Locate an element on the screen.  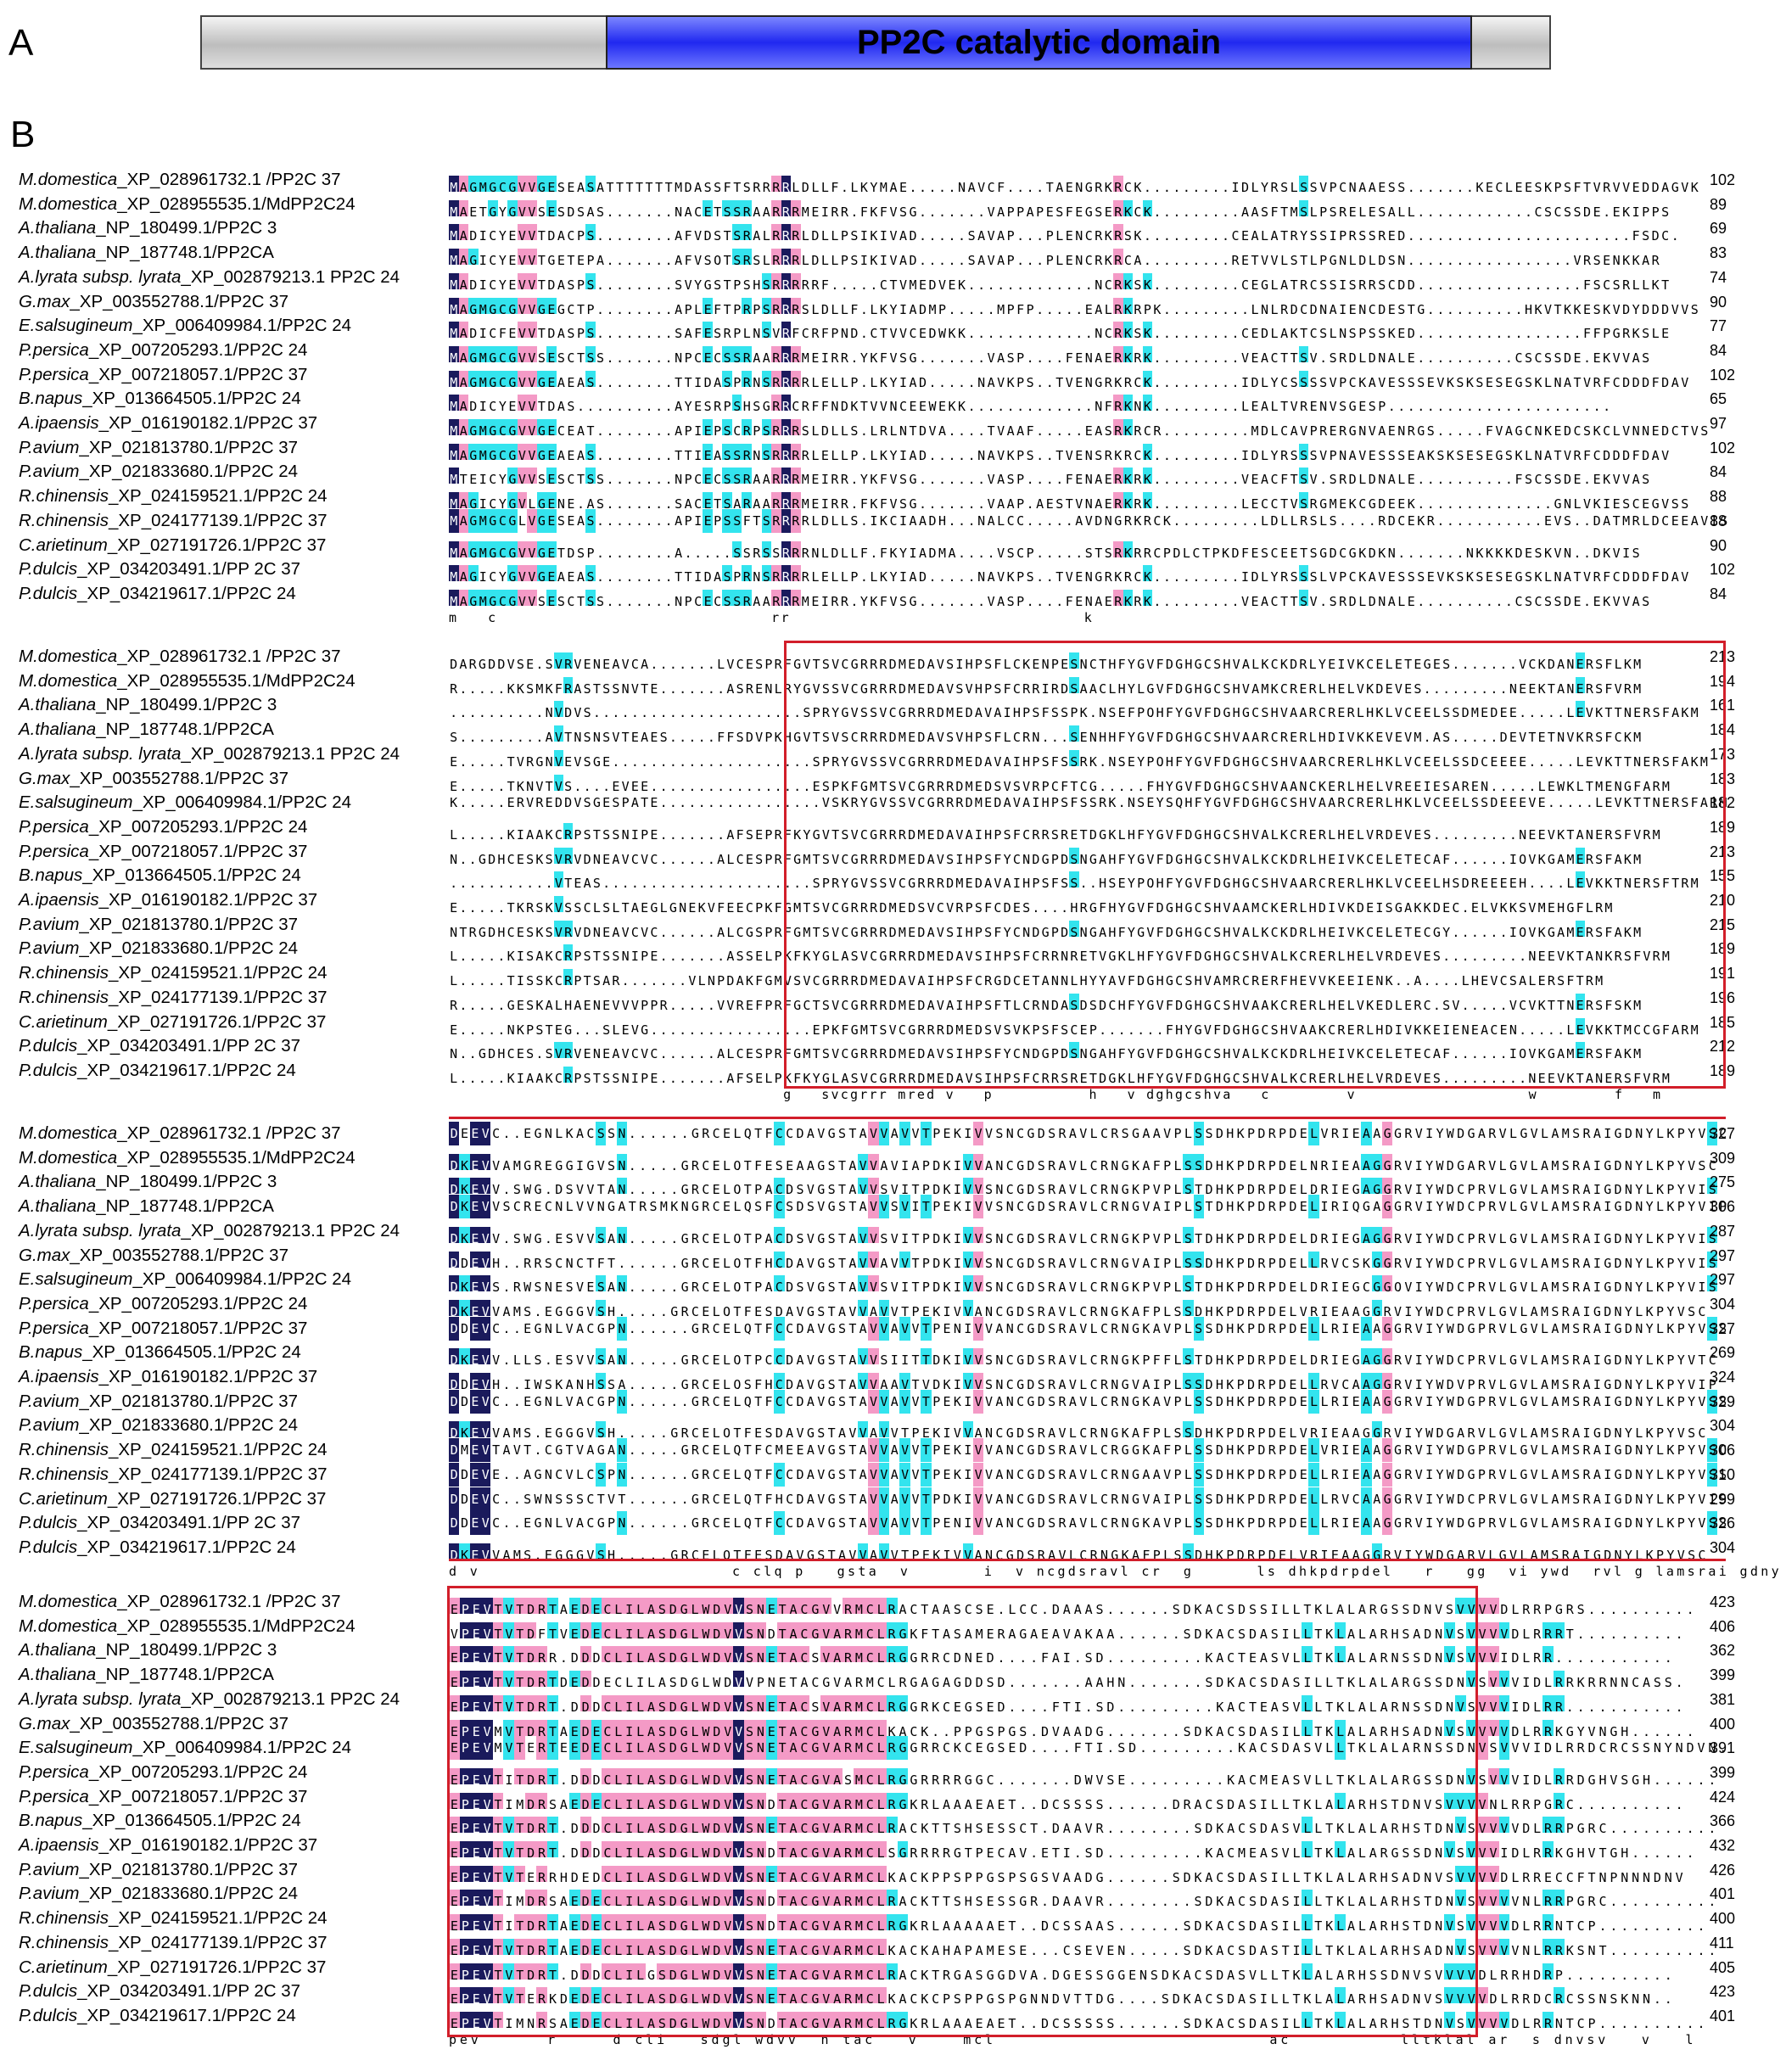
species-genus: R.chinensis is located at coordinates (64, 497).